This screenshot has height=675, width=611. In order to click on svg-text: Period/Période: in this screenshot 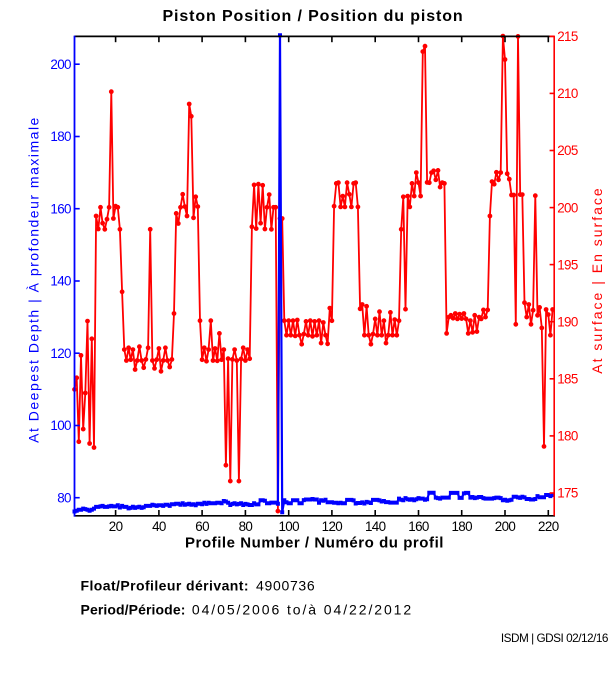, I will do `click(133, 610)`.